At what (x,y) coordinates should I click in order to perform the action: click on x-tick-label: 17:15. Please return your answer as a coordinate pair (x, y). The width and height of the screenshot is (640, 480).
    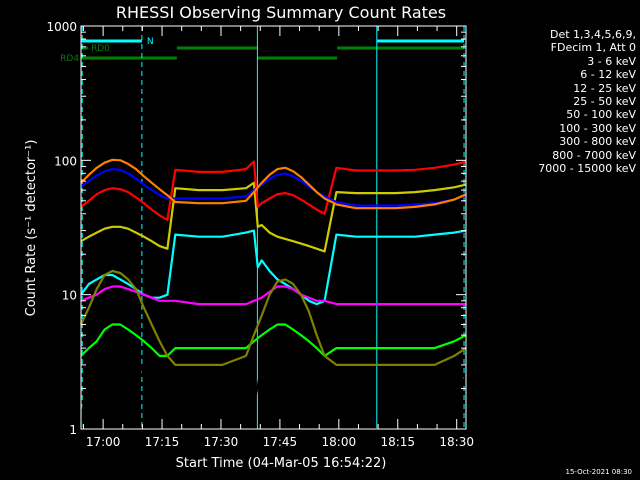
    Looking at the image, I should click on (162, 442).